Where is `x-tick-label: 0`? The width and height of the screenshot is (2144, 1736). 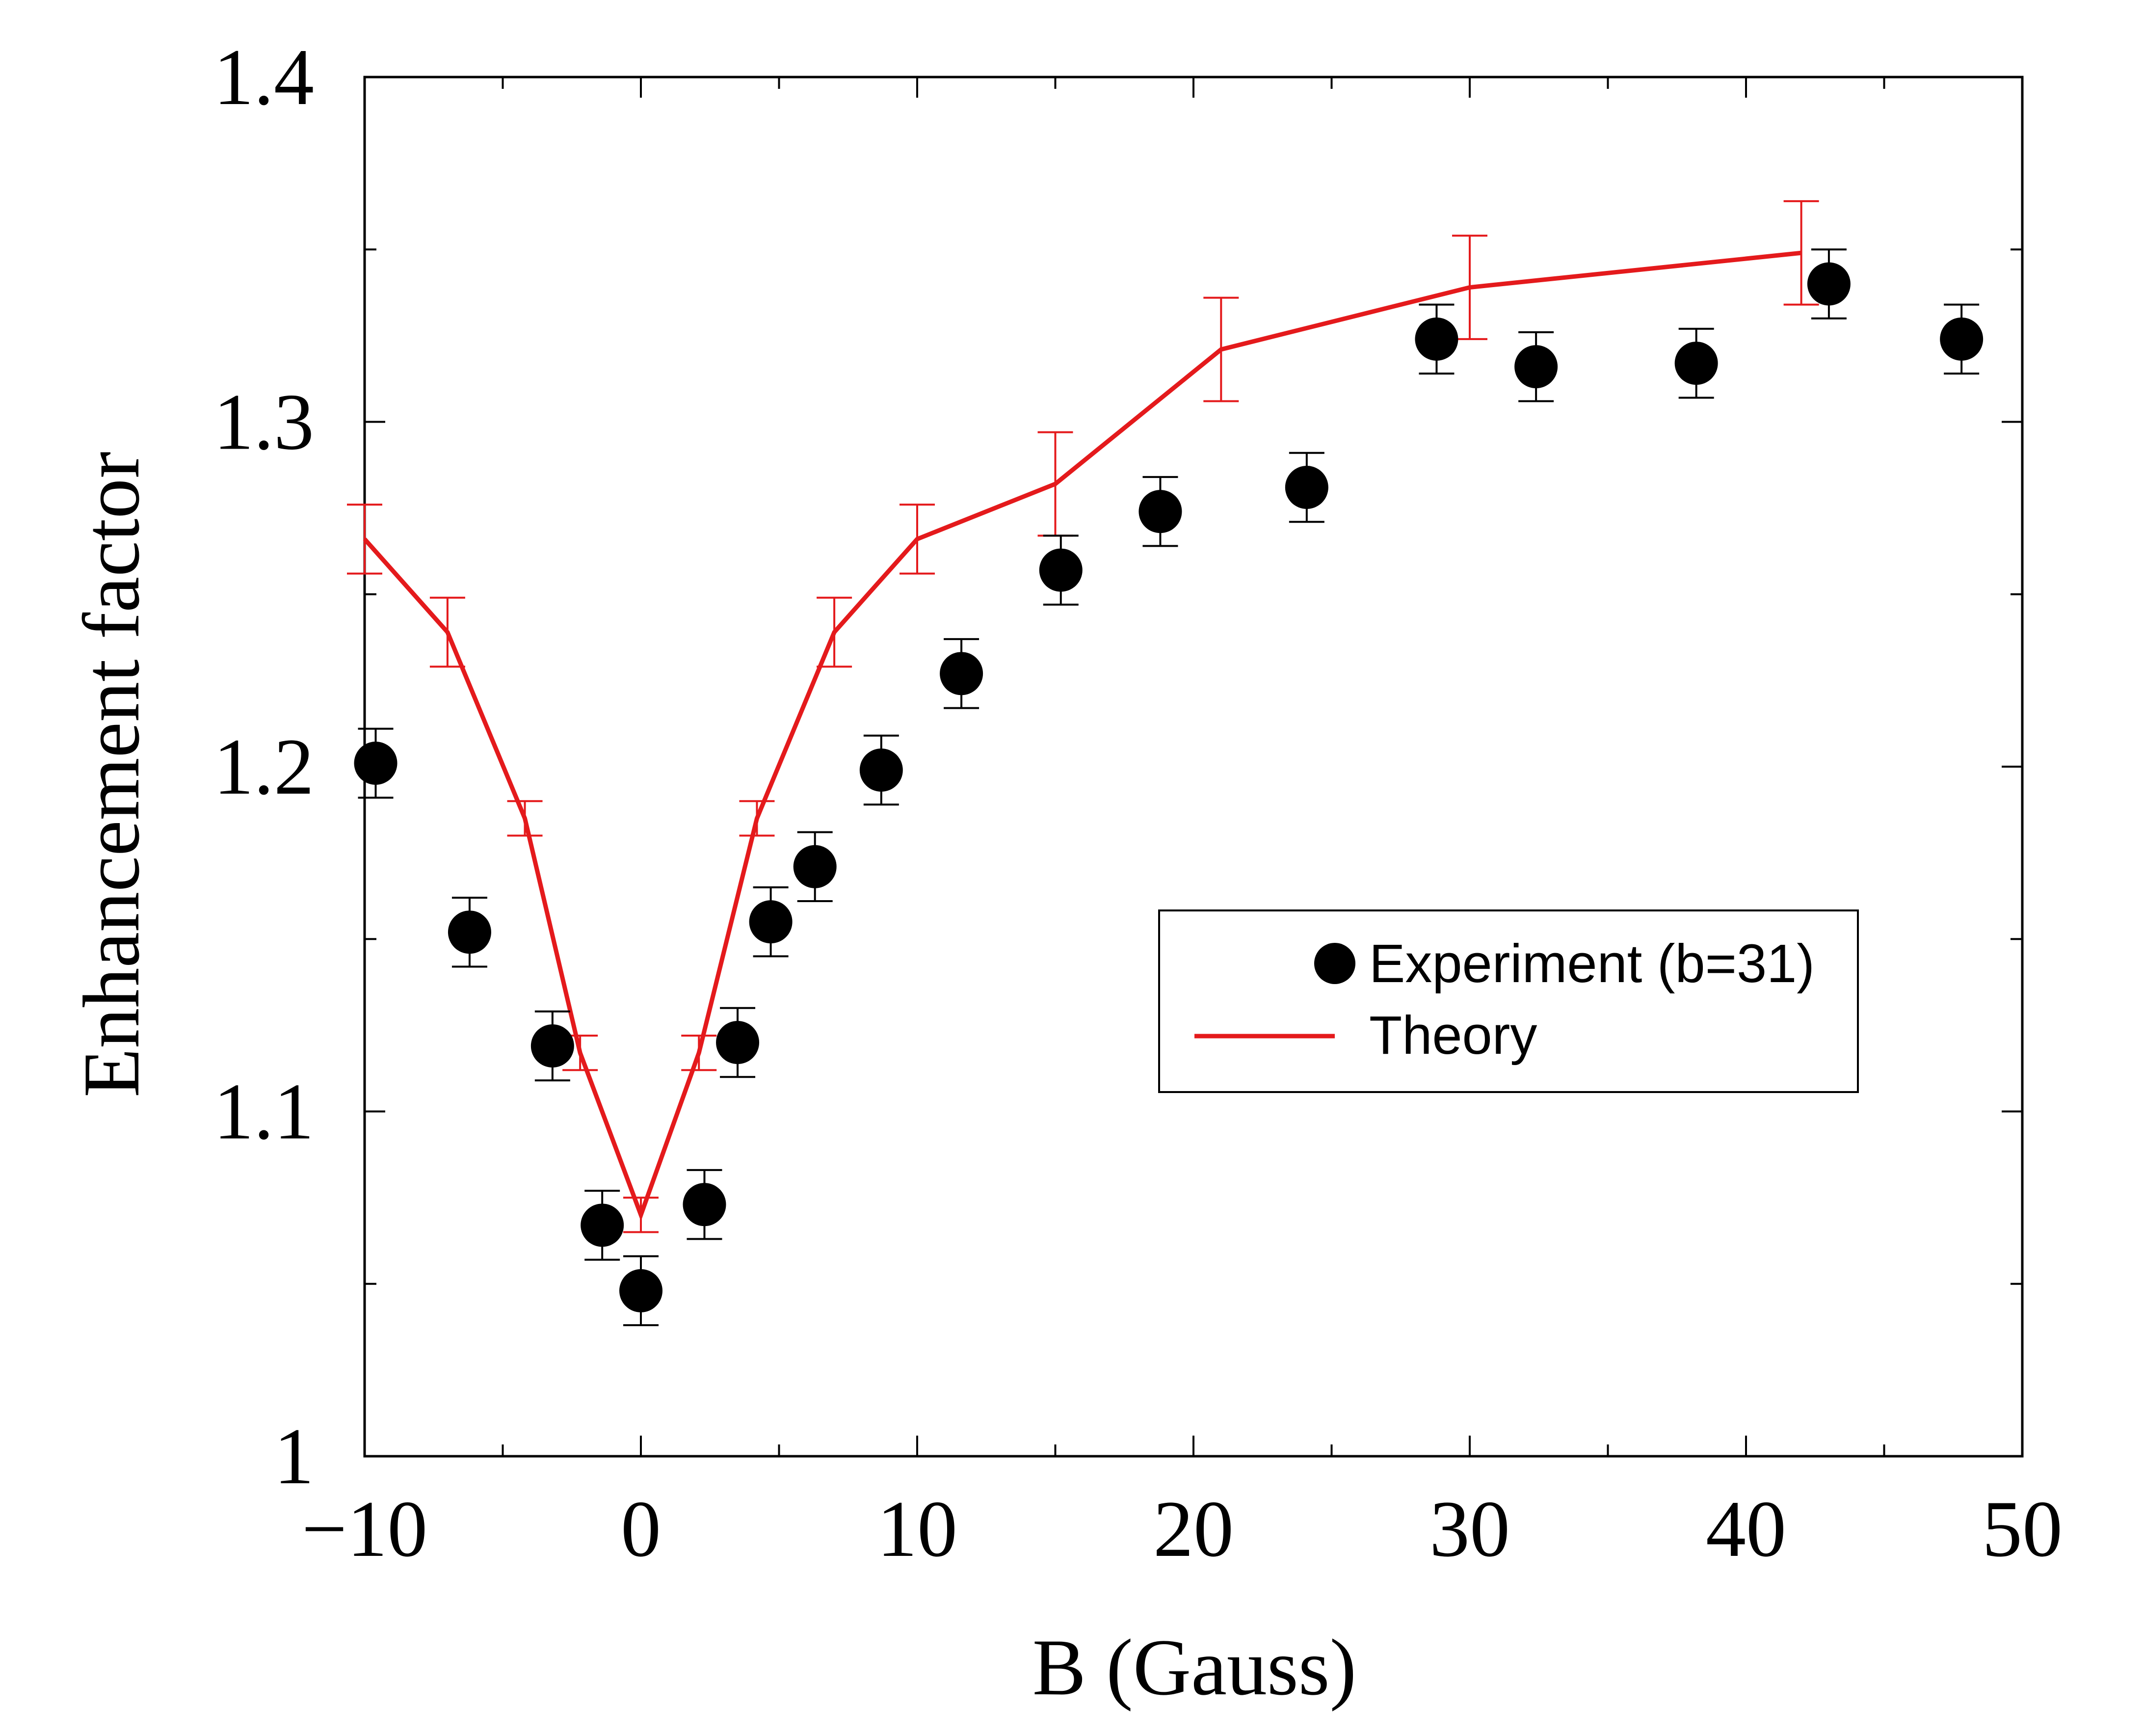 x-tick-label: 0 is located at coordinates (641, 1529).